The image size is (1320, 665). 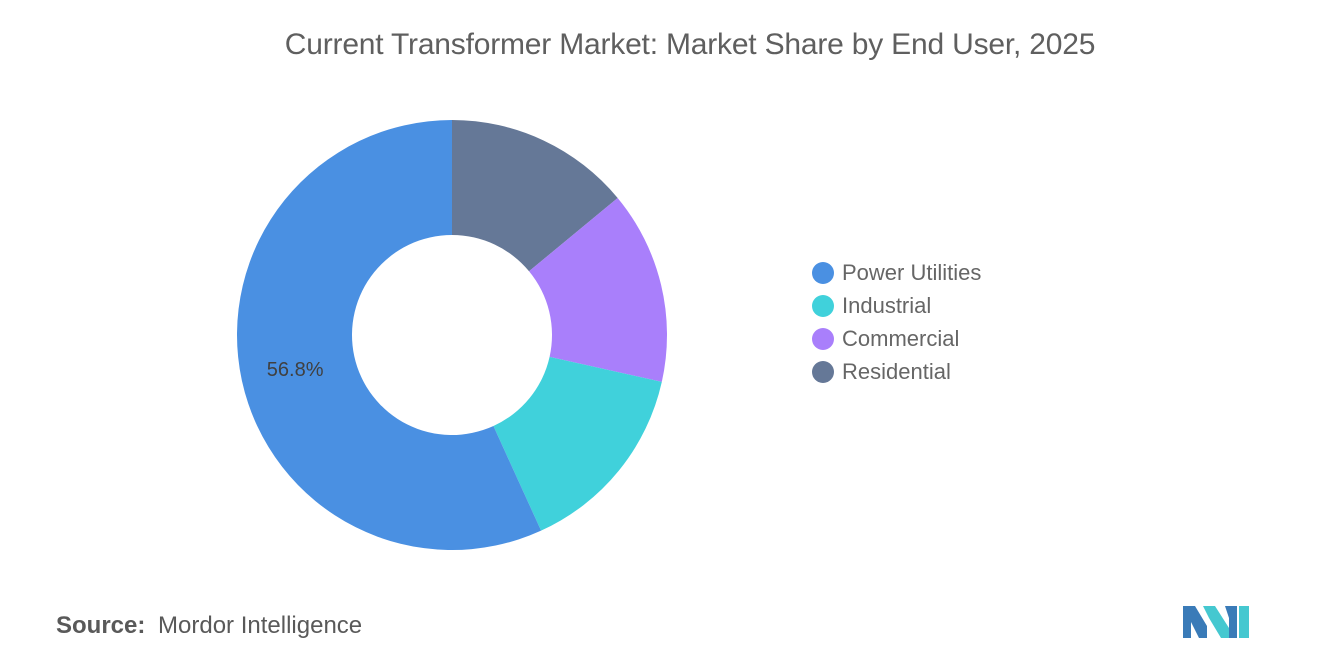 What do you see at coordinates (901, 338) in the screenshot?
I see `legend-label-commercial: Commercial` at bounding box center [901, 338].